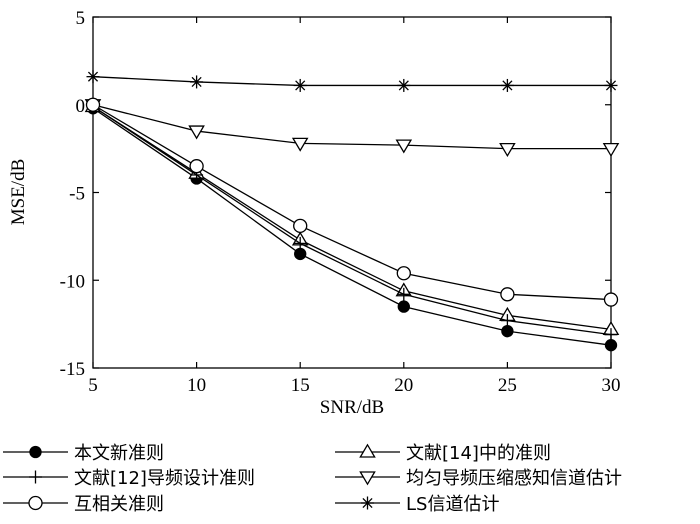 Image resolution: width=700 pixels, height=524 pixels. I want to click on y-tick-label: -5, so click(77, 194).